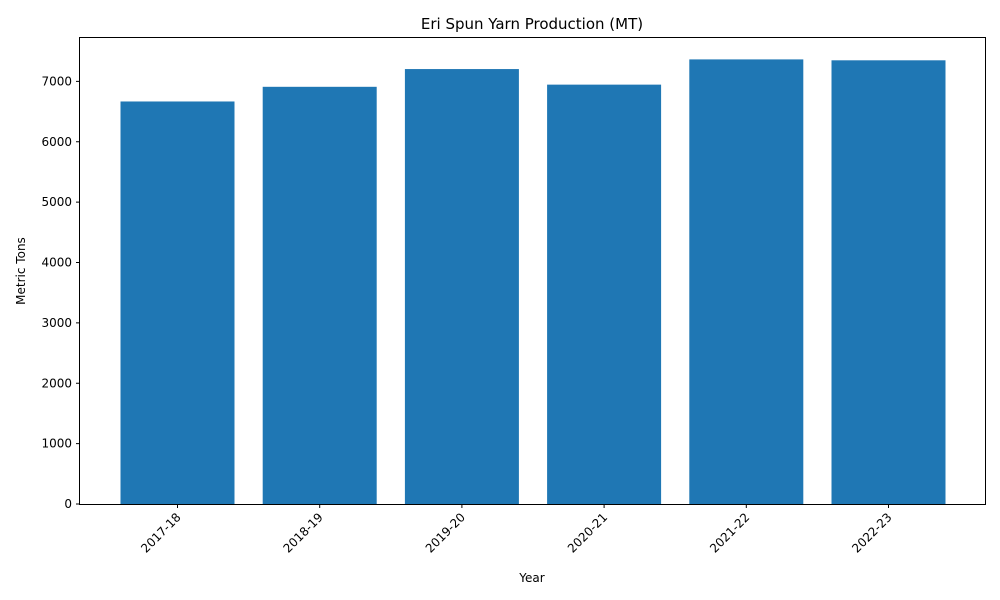 The width and height of the screenshot is (1000, 600). Describe the element at coordinates (21, 271) in the screenshot. I see `y-axis-label: Metric Tons` at that location.